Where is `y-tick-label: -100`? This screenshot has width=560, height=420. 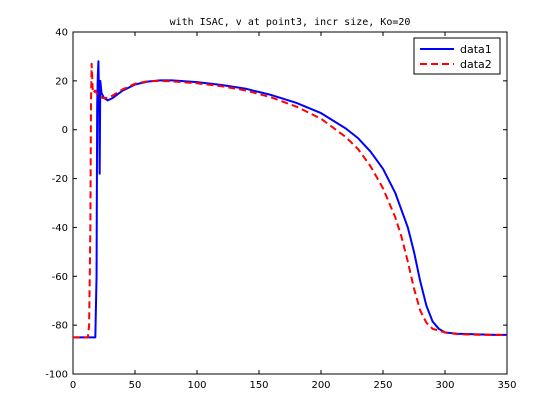 y-tick-label: -100 is located at coordinates (56, 375).